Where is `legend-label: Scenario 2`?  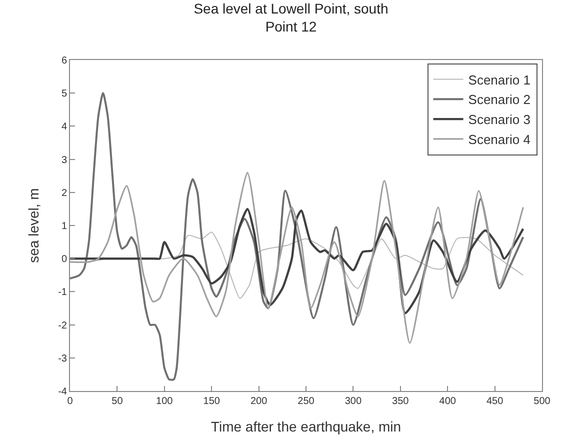 legend-label: Scenario 2 is located at coordinates (499, 100).